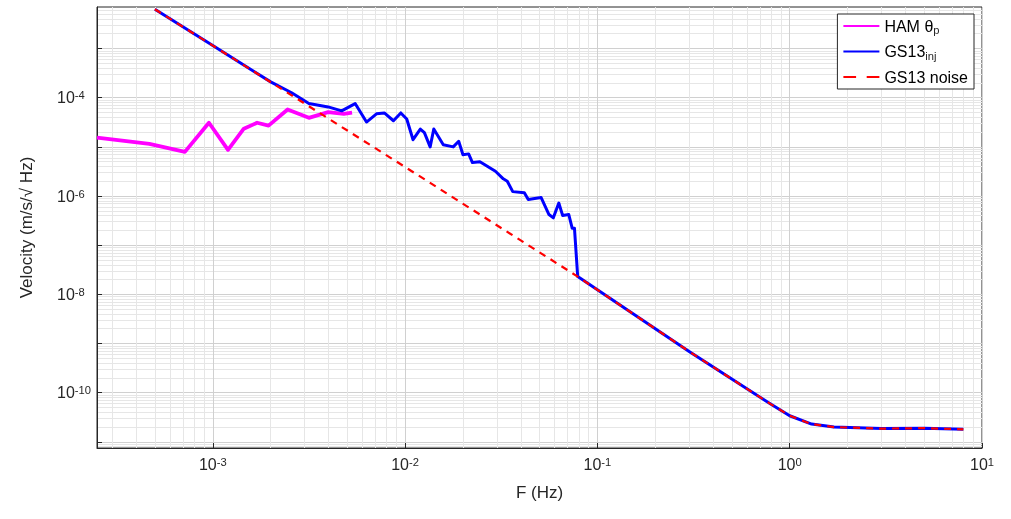 The image size is (1011, 519). What do you see at coordinates (539, 492) in the screenshot?
I see `x-axis-title: F (Hz)` at bounding box center [539, 492].